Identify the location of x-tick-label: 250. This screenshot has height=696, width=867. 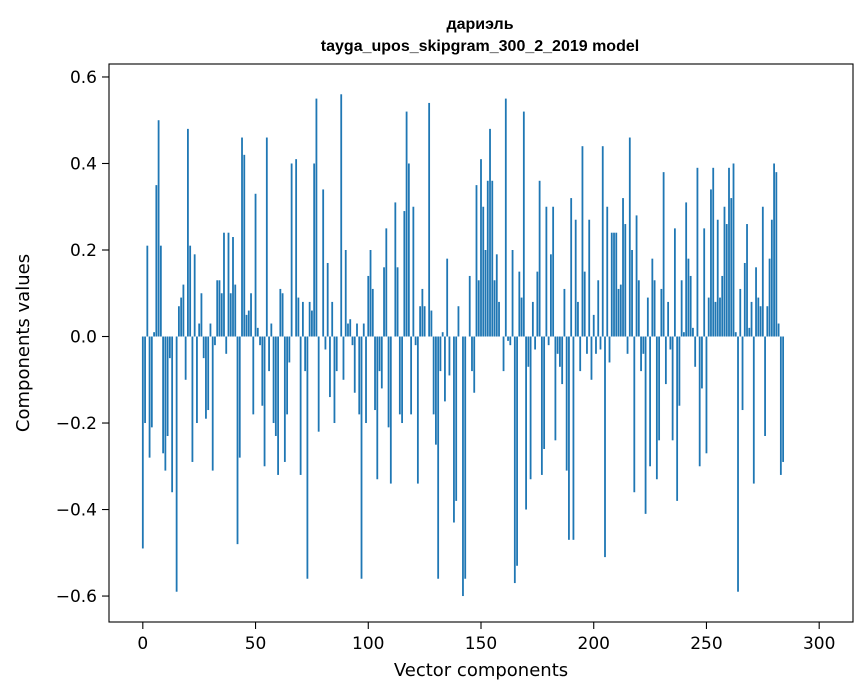
(706, 644).